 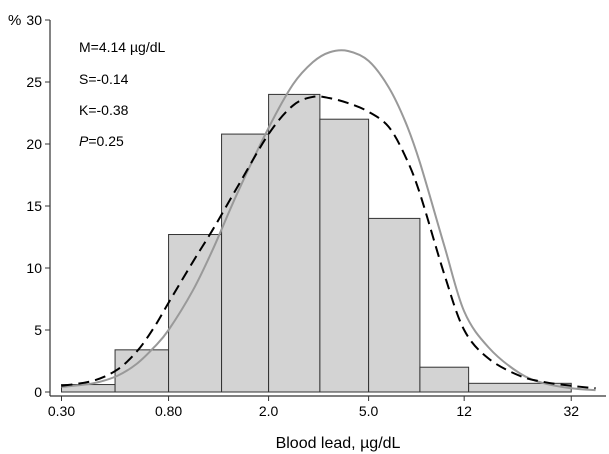 What do you see at coordinates (369, 411) in the screenshot?
I see `x-tick-label-5.0: 5.0` at bounding box center [369, 411].